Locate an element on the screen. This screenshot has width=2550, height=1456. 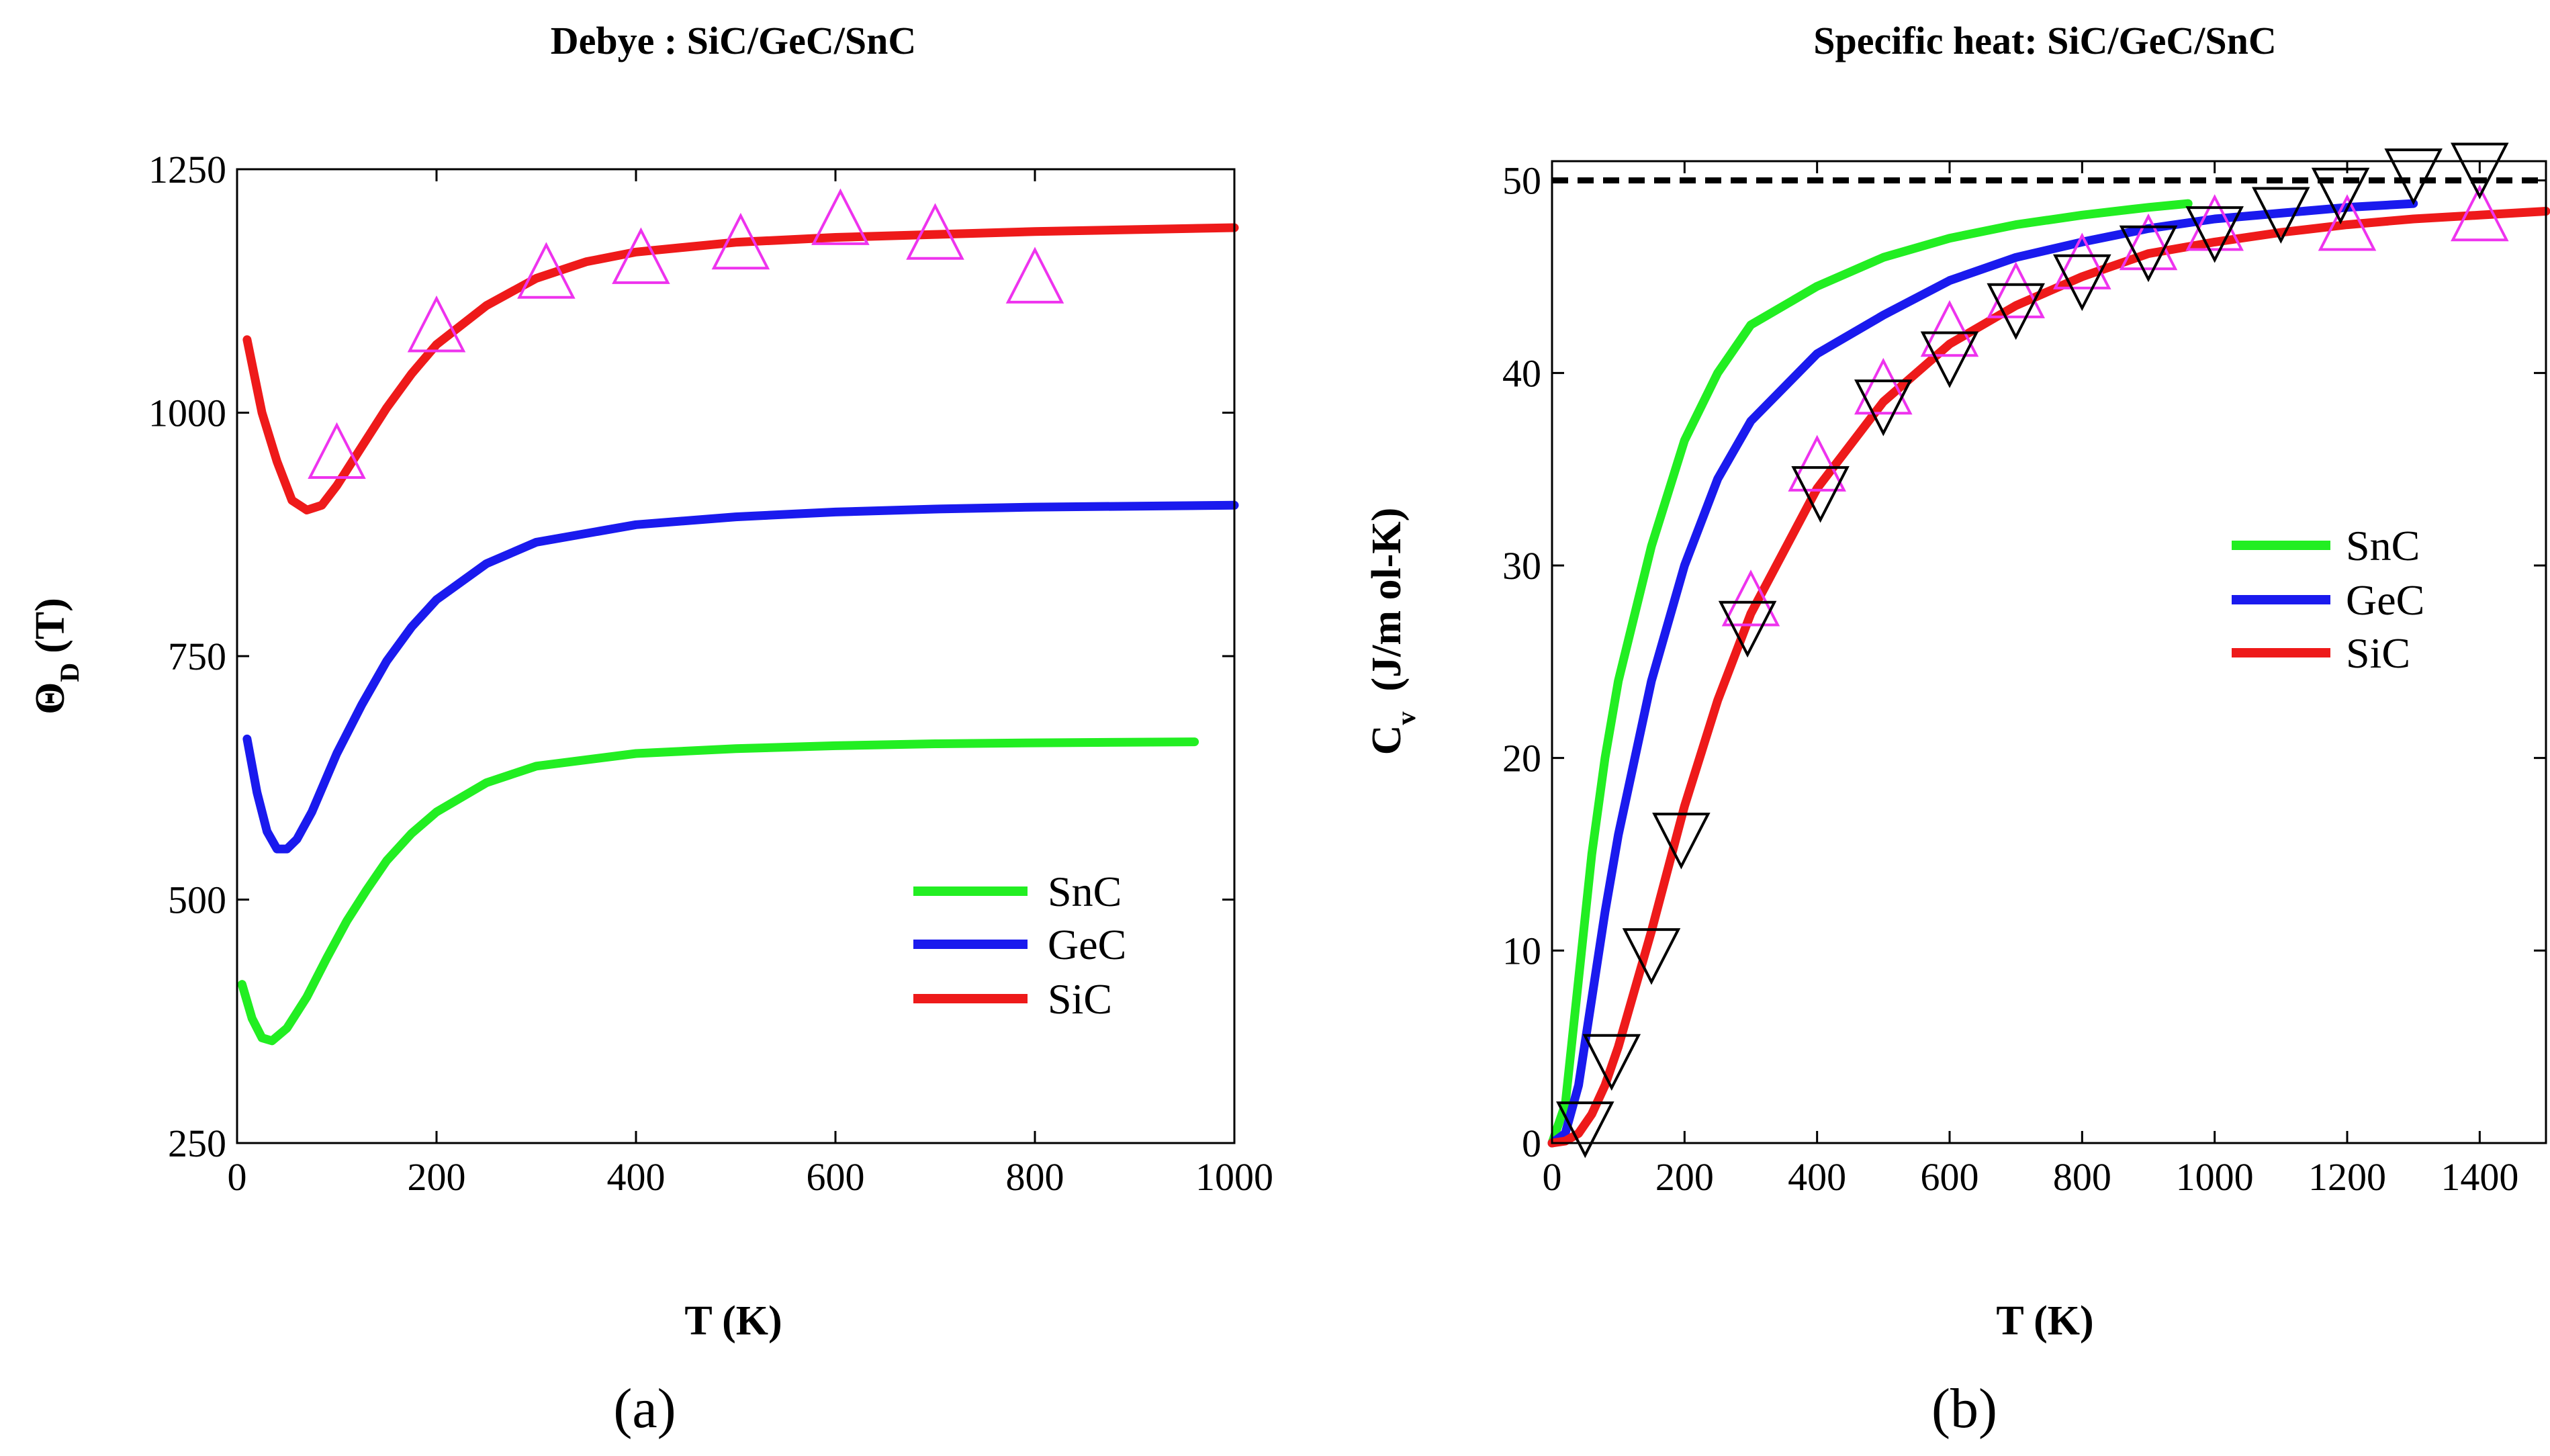
y-tick-label: 500 is located at coordinates (197, 900).